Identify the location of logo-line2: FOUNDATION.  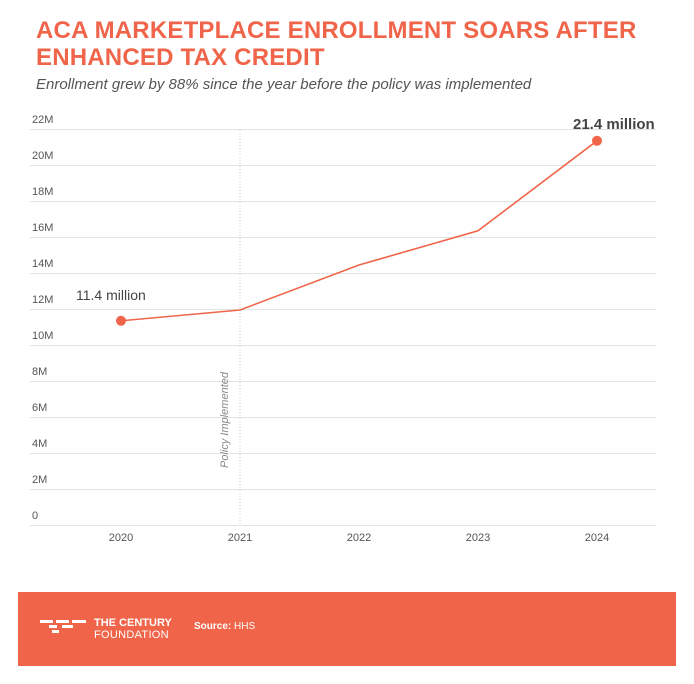
(131, 635).